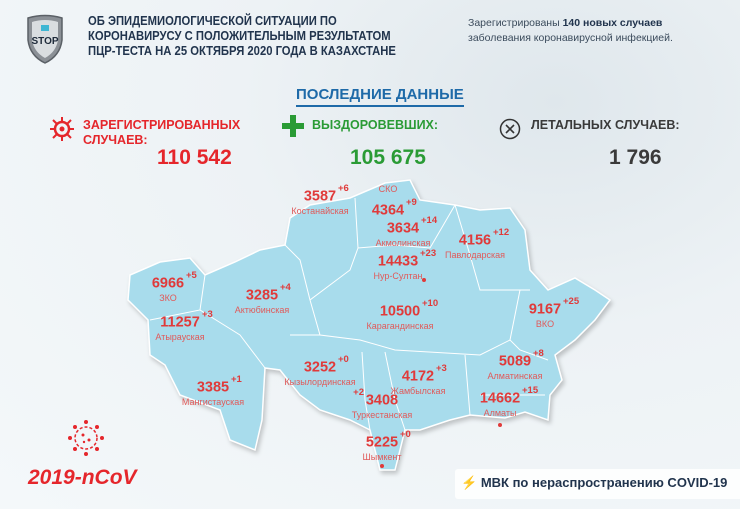 This screenshot has width=740, height=509. Describe the element at coordinates (475, 240) in the screenshot. I see `region-total: 4156` at that location.